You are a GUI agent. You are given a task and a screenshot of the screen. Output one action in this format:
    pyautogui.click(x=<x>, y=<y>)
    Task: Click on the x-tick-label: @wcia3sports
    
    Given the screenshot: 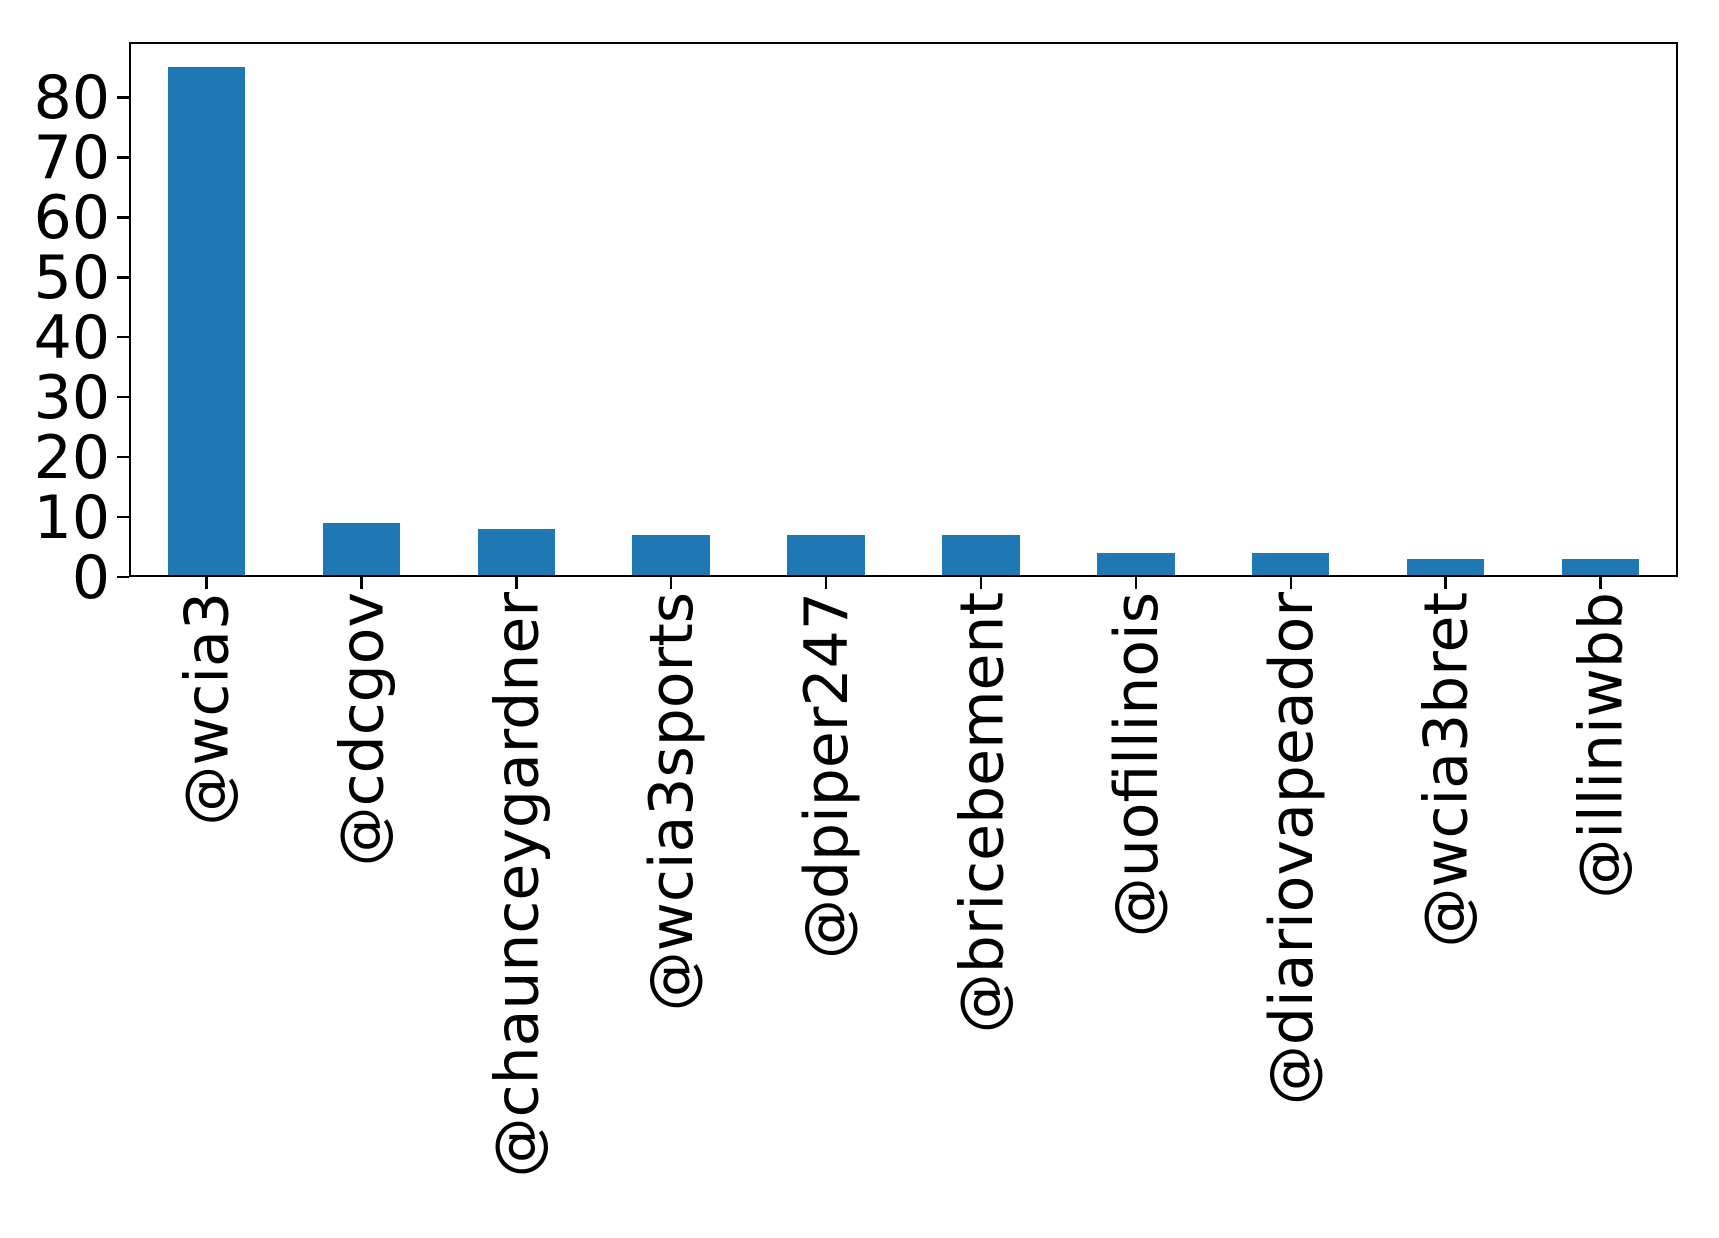 What is the action you would take?
    pyautogui.click(x=672, y=802)
    